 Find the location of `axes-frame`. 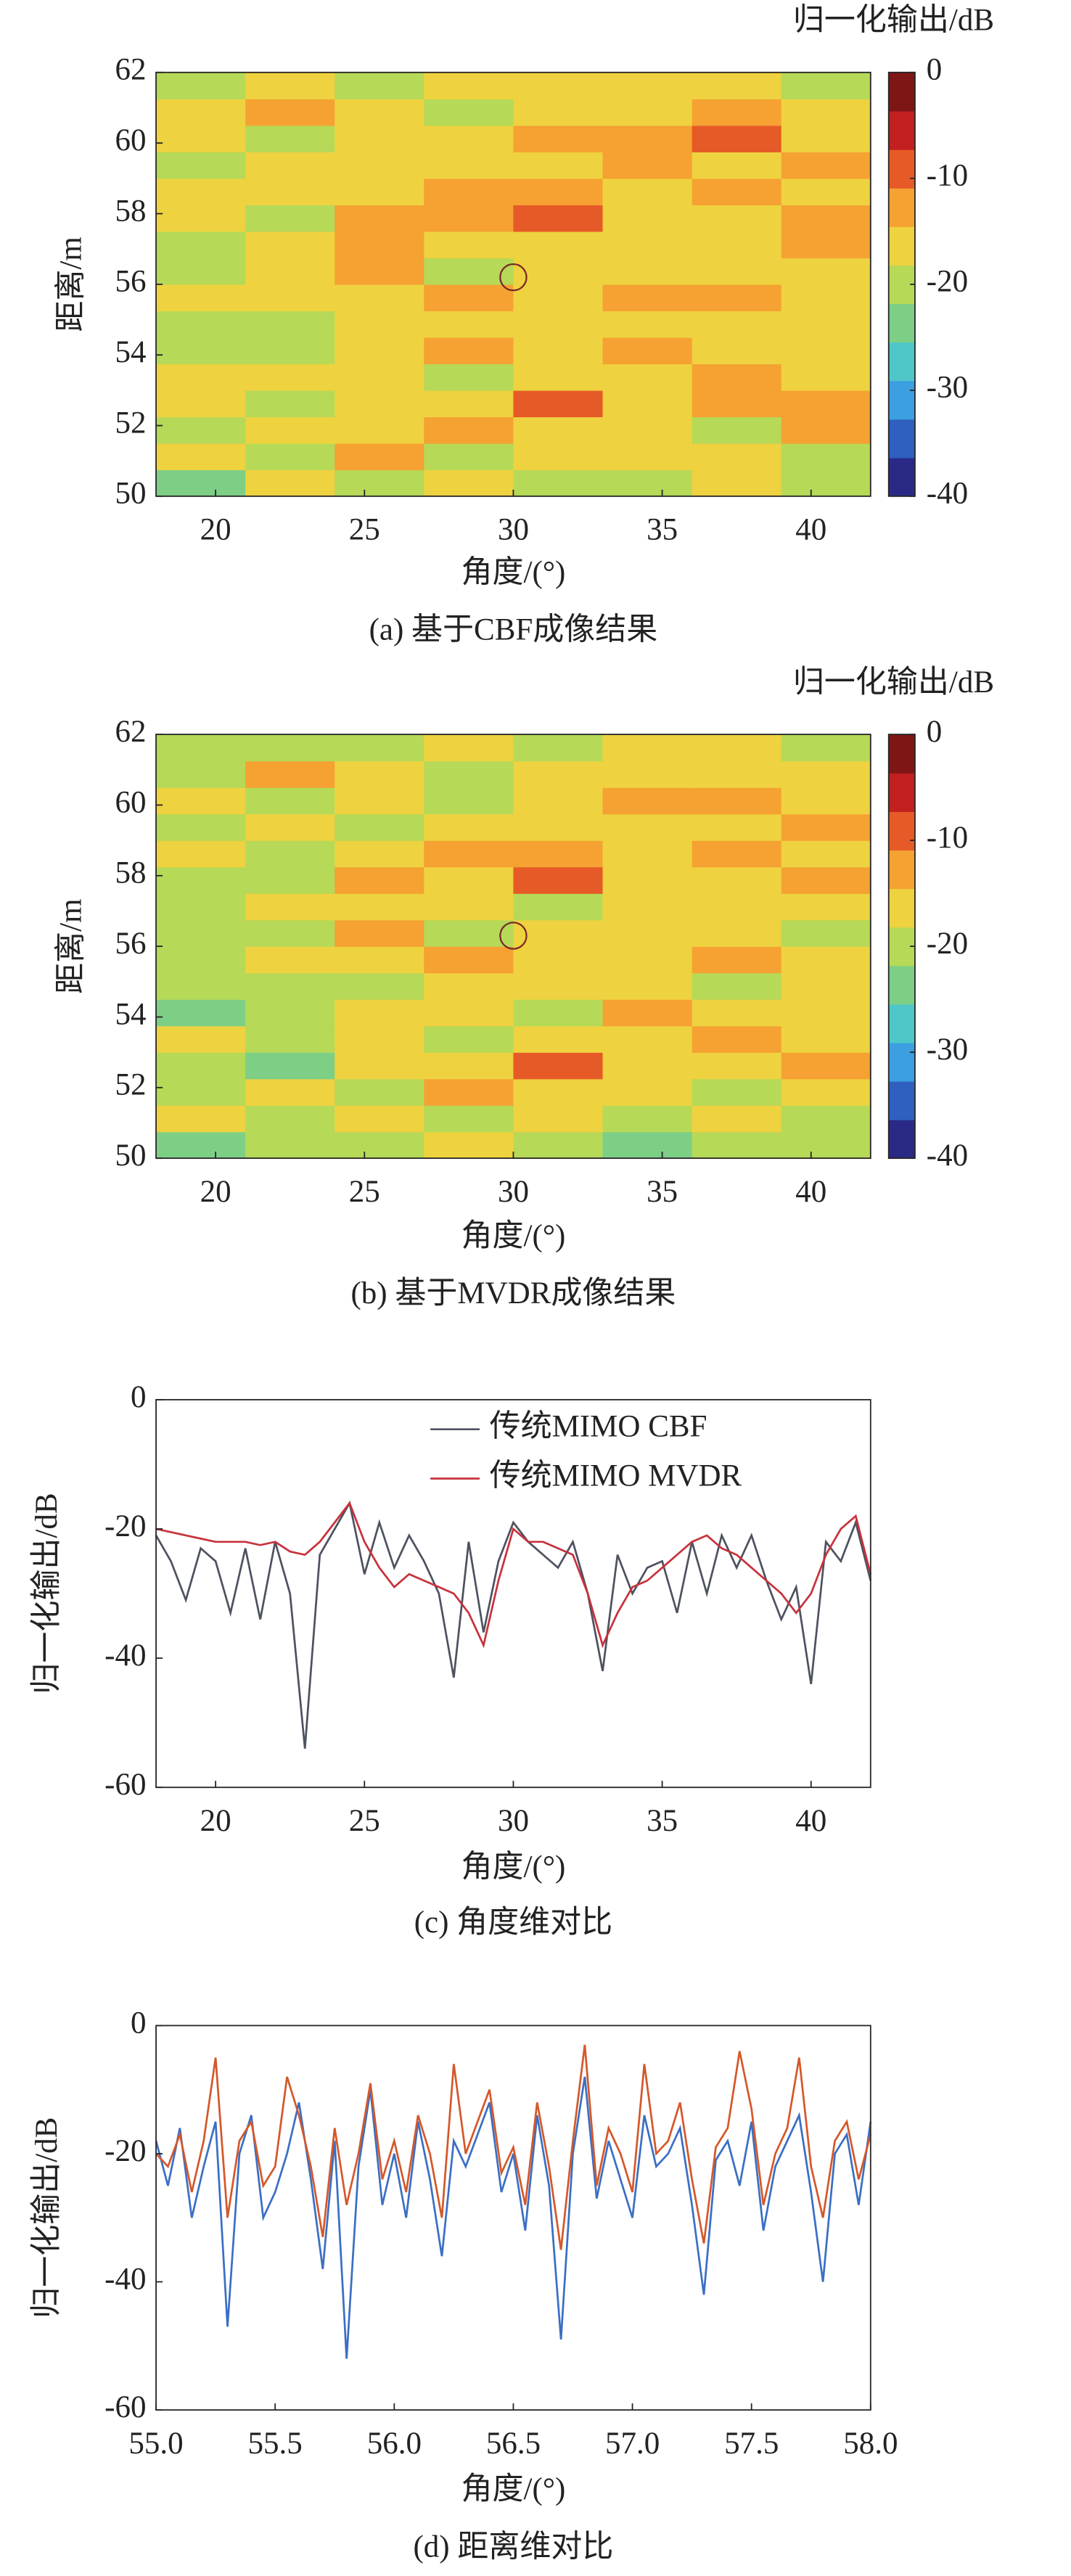

axes-frame is located at coordinates (513, 1594).